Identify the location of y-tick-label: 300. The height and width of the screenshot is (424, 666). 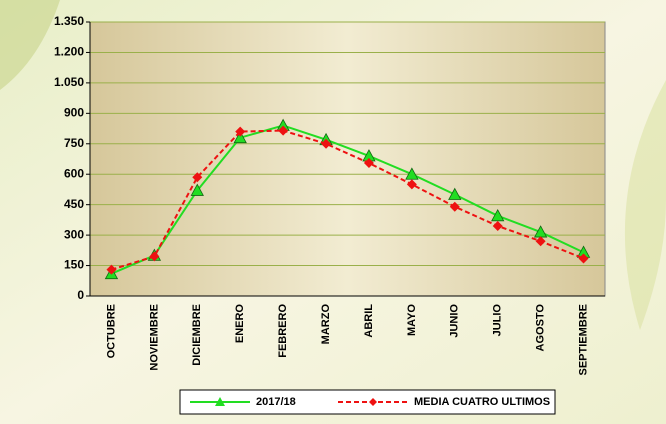
(74, 234).